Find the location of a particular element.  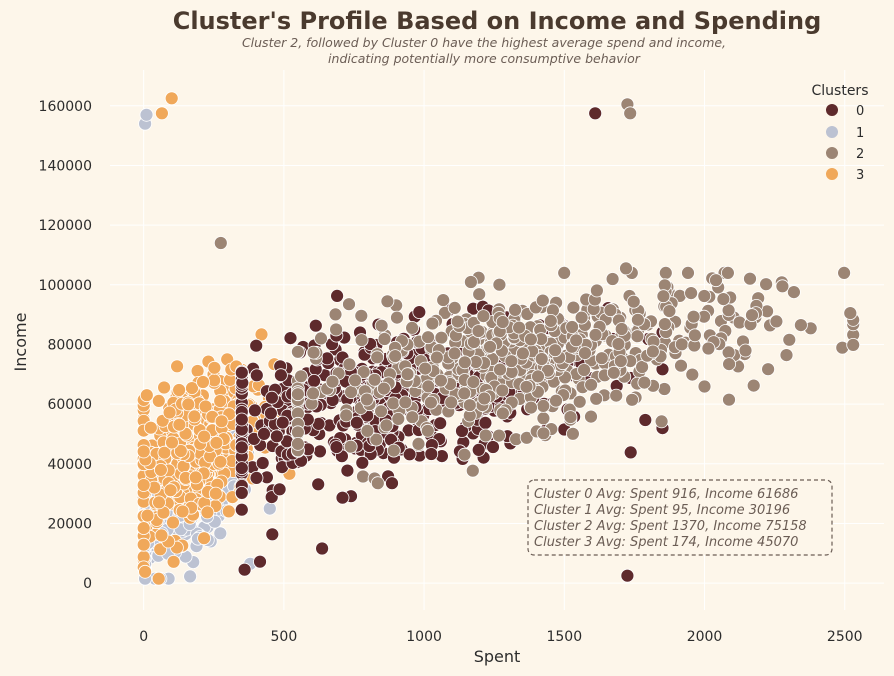

legend-label-2: 2 is located at coordinates (860, 154).